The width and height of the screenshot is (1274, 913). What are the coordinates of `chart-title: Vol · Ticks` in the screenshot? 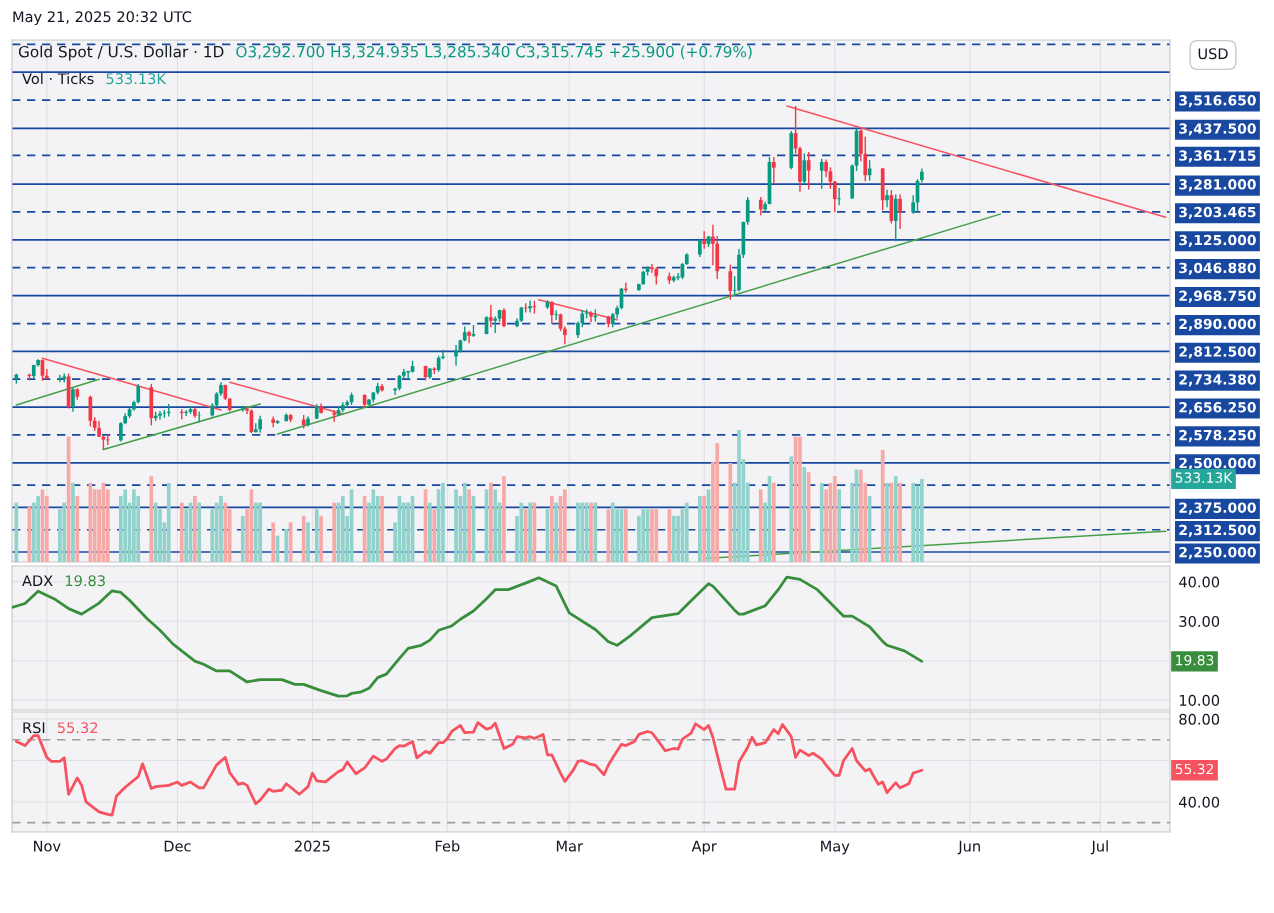 It's located at (58, 78).